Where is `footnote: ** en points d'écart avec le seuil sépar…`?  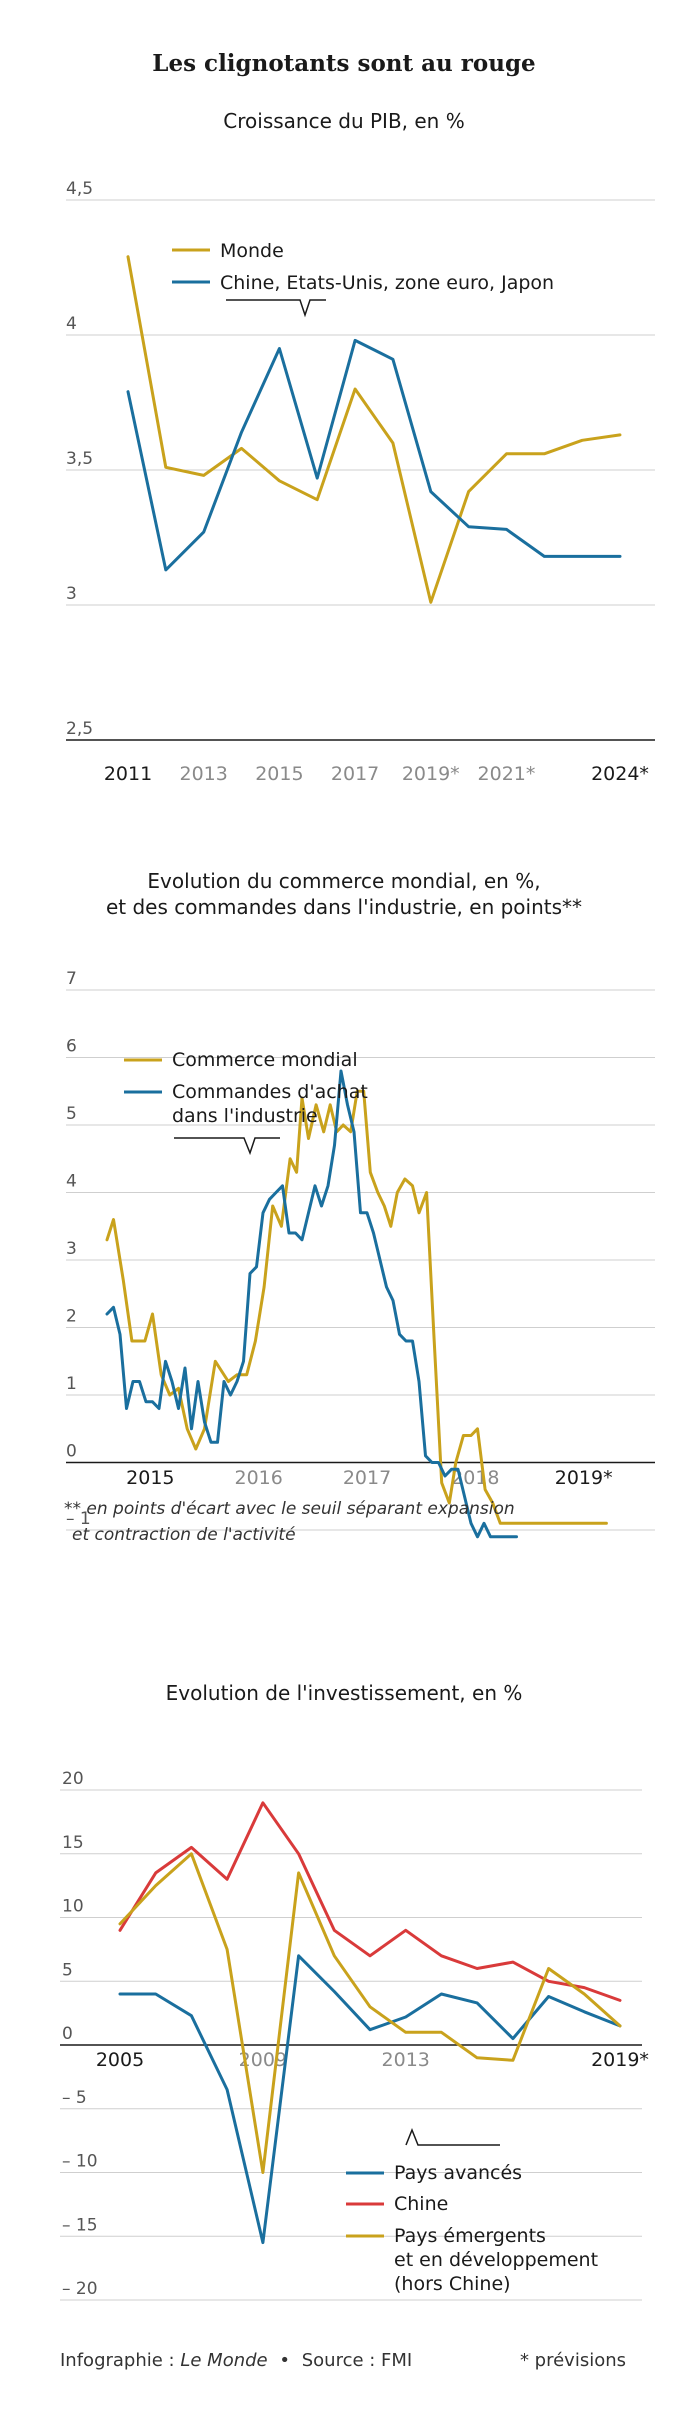
footnote: ** en points d'écart avec le seuil sépar… is located at coordinates (289, 1522).